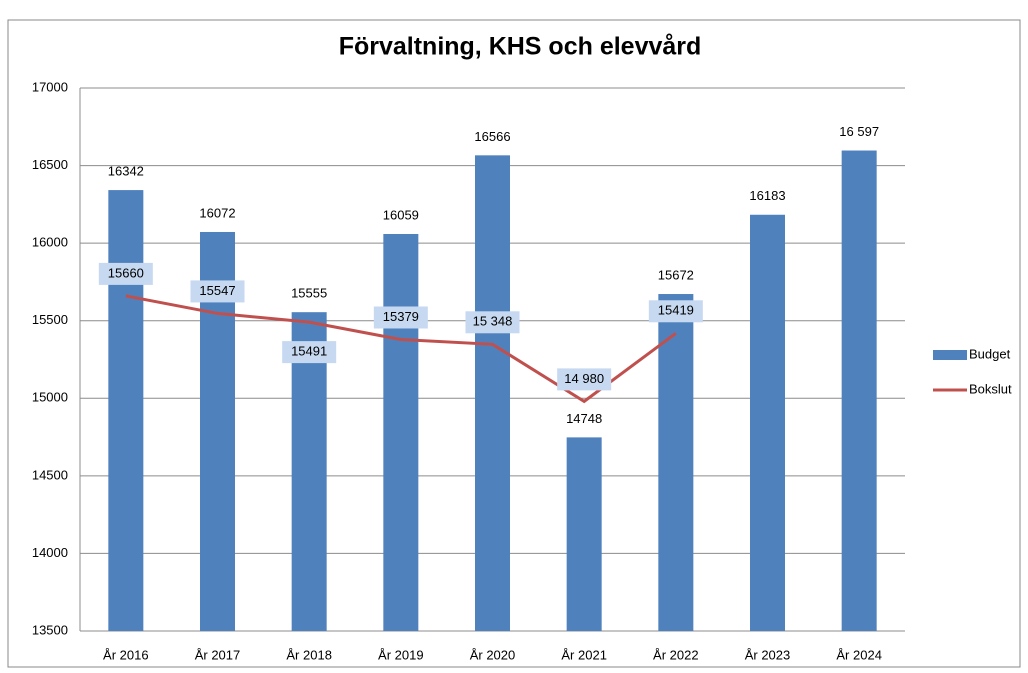 The image size is (1028, 673). Describe the element at coordinates (309, 654) in the screenshot. I see `x-tick-label: År 2018` at that location.